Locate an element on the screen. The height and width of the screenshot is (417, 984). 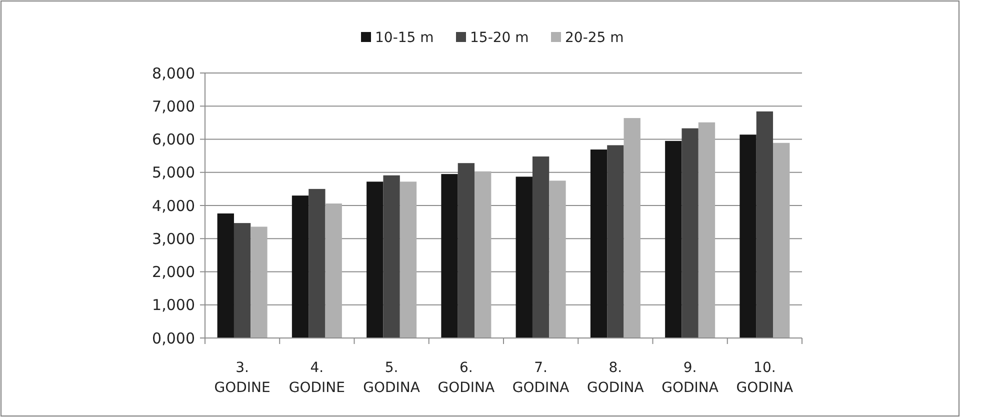
x-tick-label: 6. GODINA is located at coordinates (467, 378).